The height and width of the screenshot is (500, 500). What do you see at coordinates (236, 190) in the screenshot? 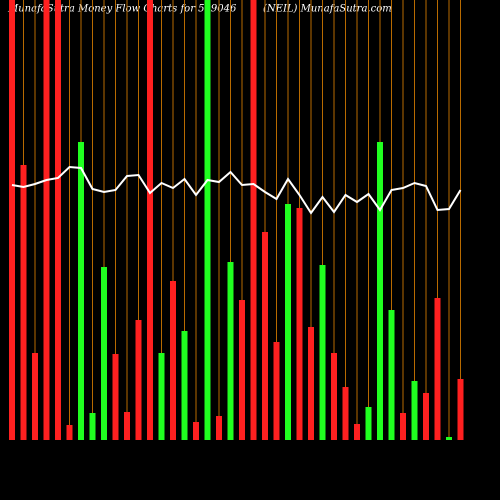
I see `flow-line` at bounding box center [236, 190].